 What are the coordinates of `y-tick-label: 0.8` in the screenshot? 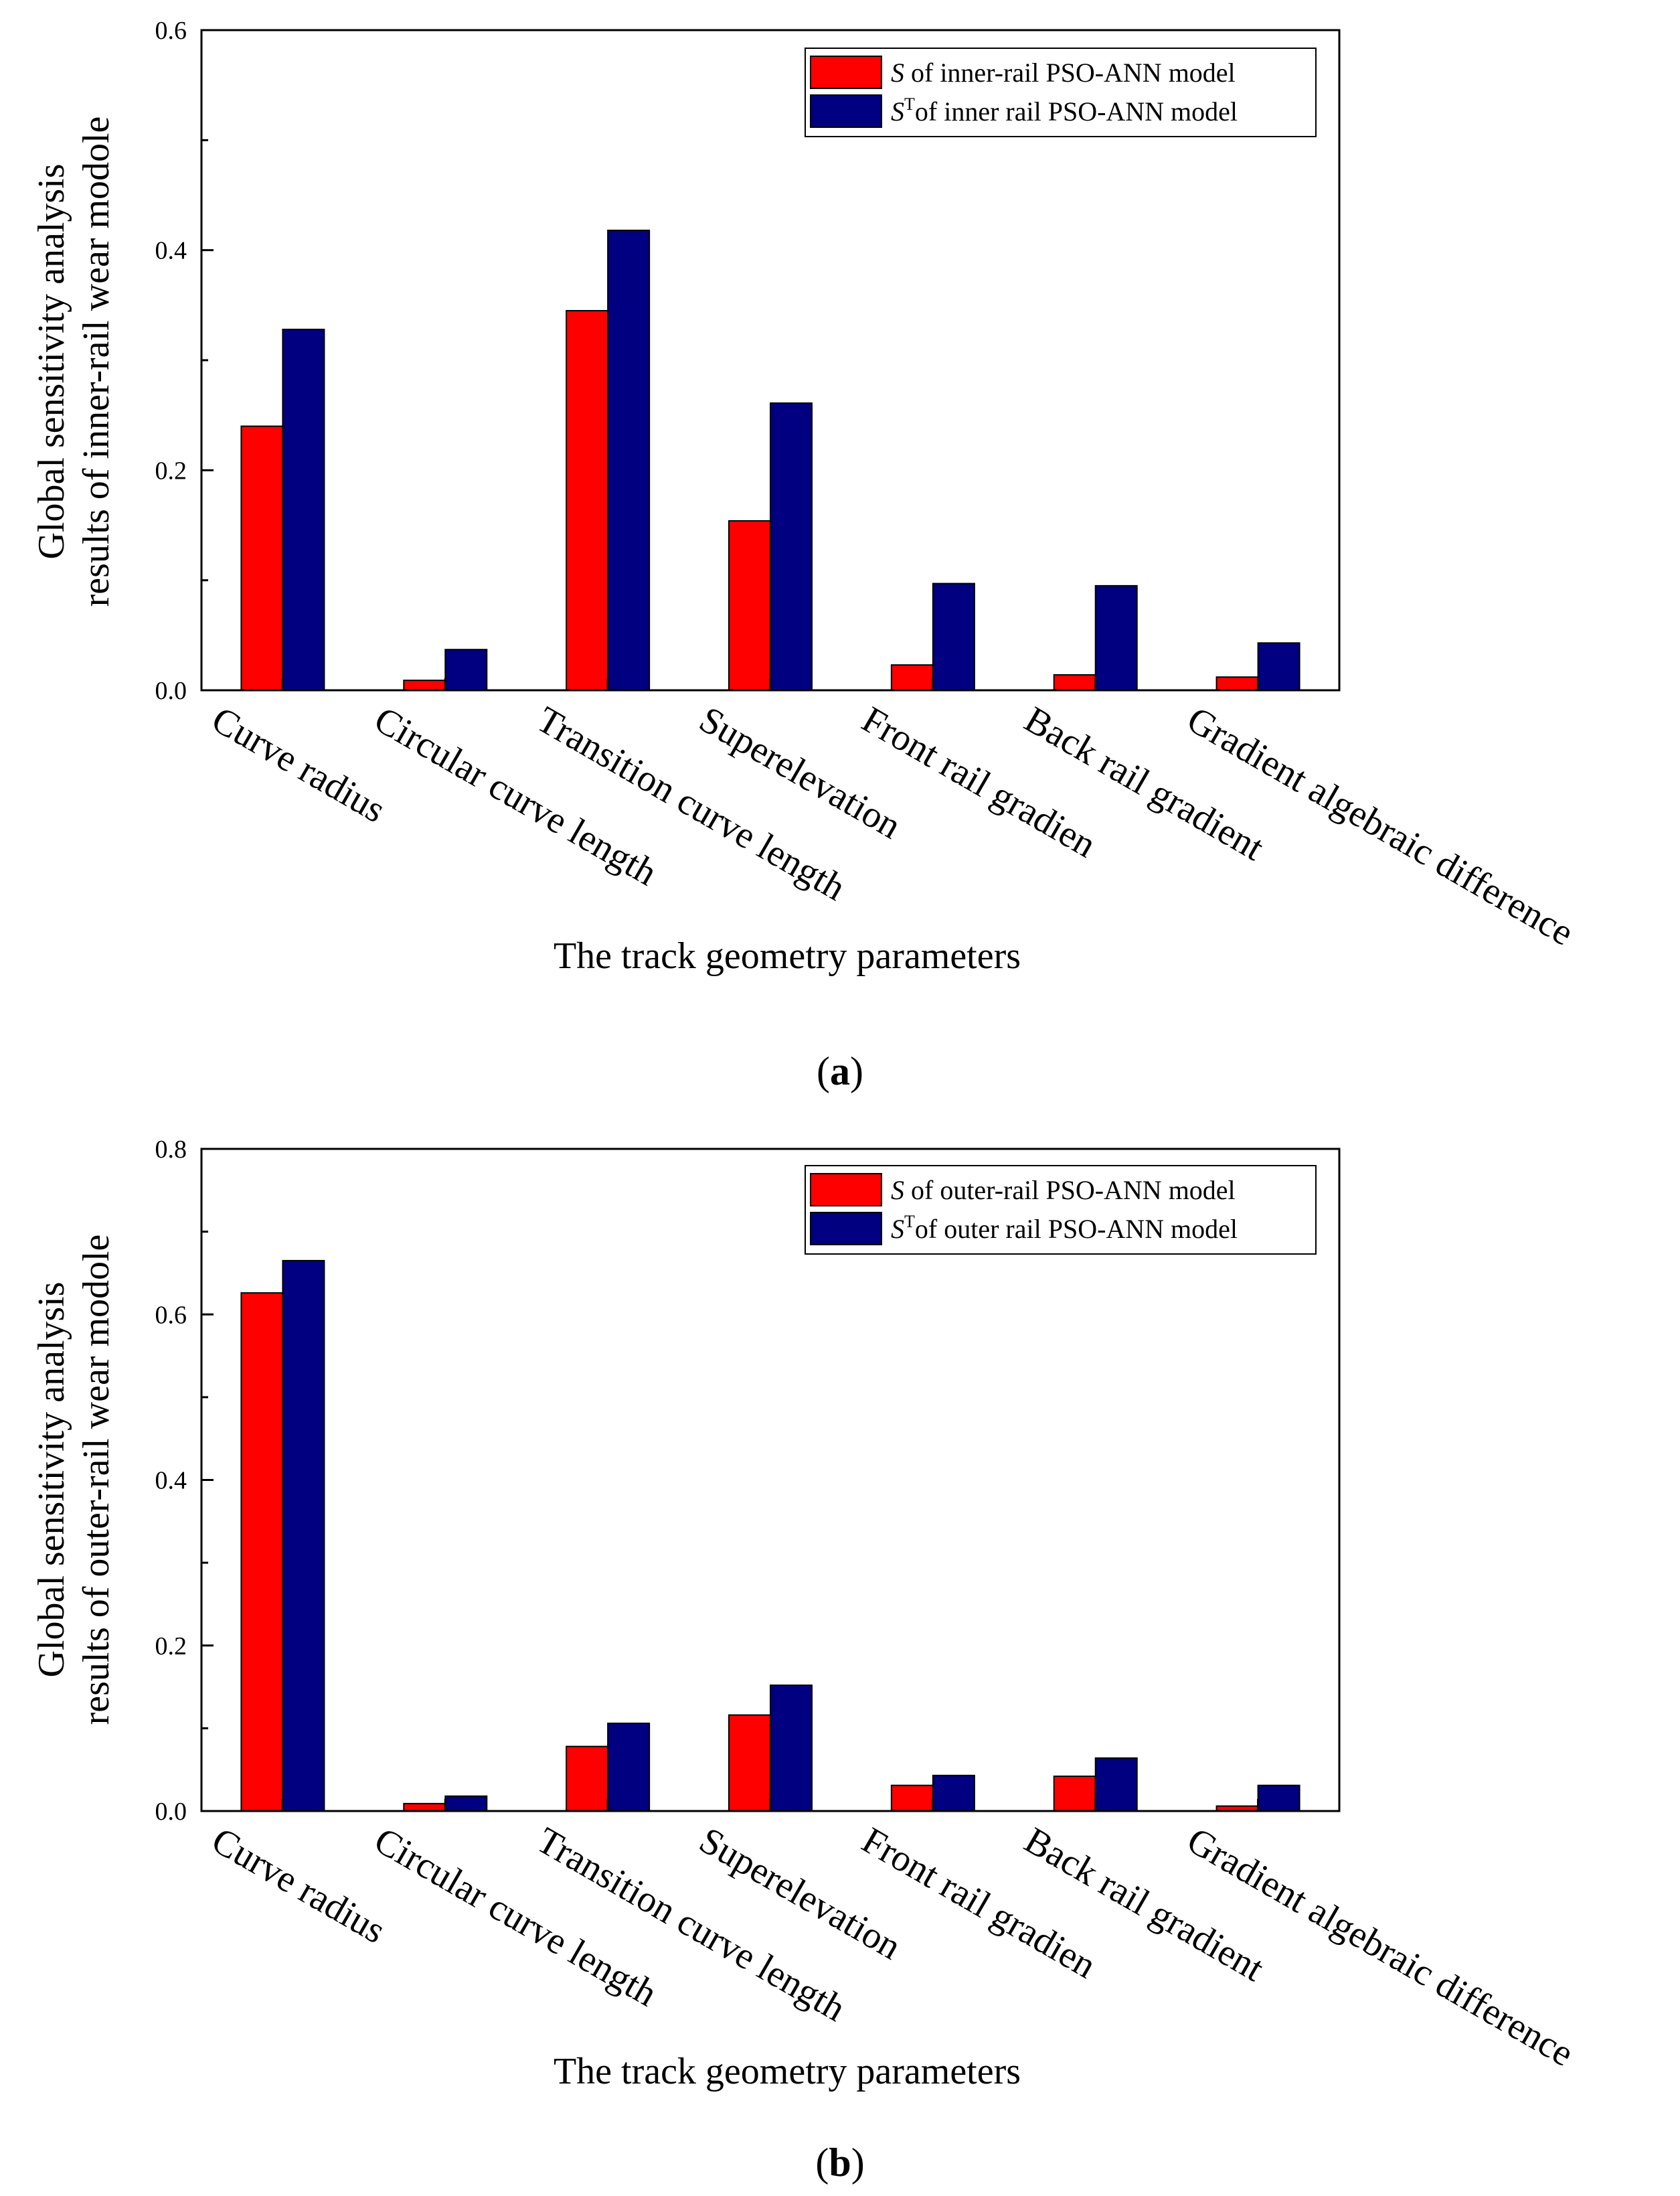 It's located at (171, 1150).